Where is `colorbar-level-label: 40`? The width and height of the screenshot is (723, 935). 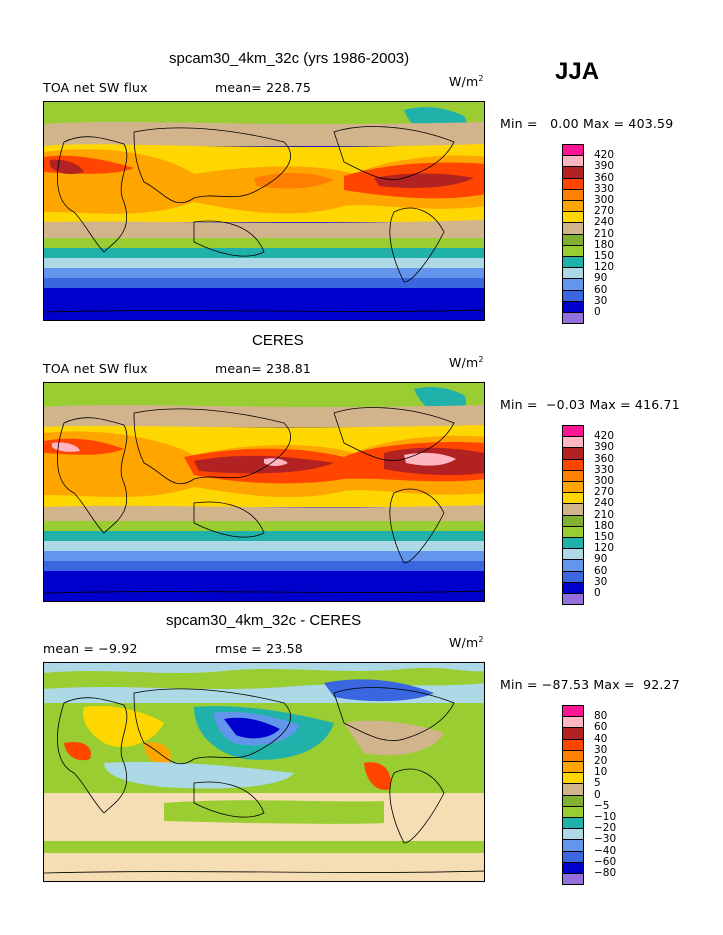
colorbar-level-label: 40 is located at coordinates (601, 738).